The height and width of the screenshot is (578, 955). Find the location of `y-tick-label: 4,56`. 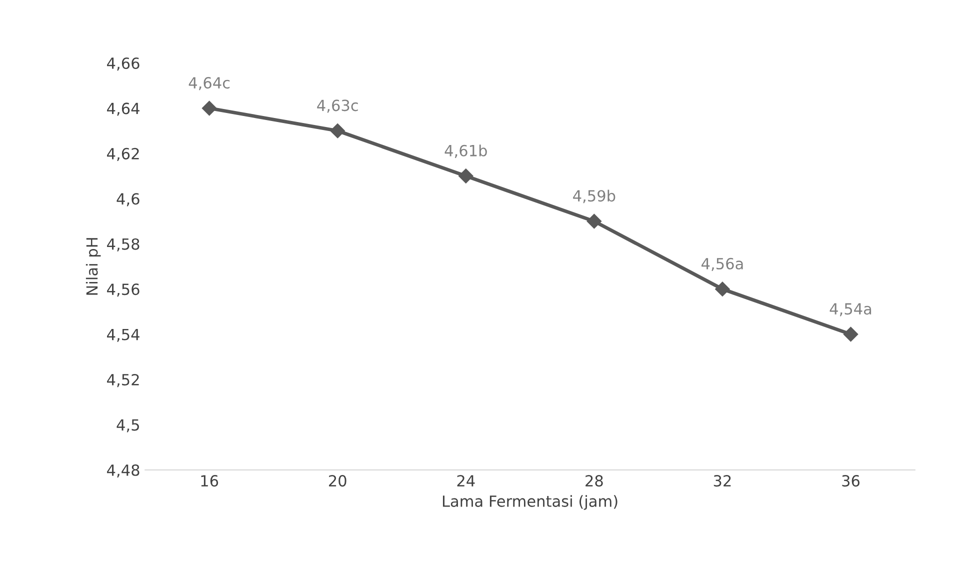

y-tick-label: 4,56 is located at coordinates (123, 290).